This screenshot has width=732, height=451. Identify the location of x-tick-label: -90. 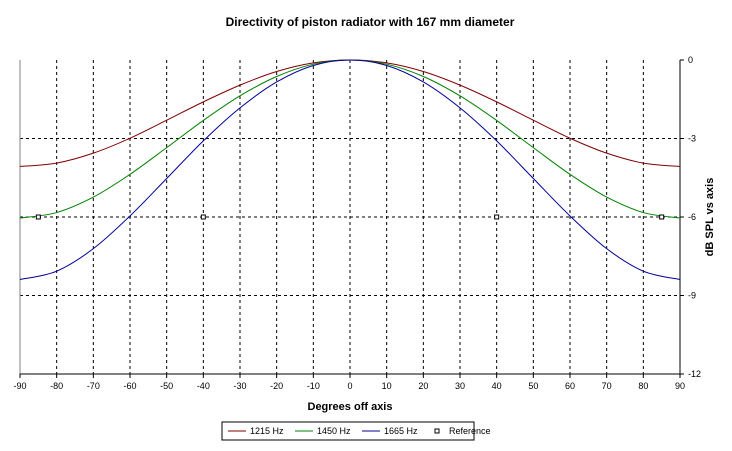
(19, 386).